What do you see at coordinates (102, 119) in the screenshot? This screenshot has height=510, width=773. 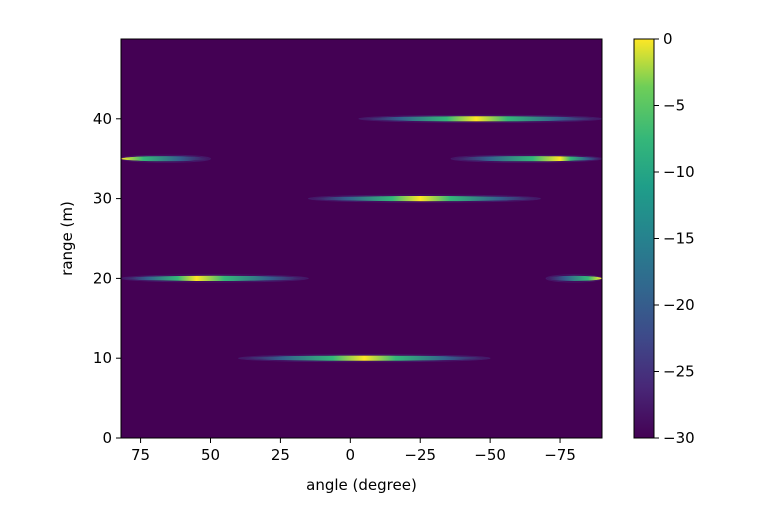 I see `y-tick-label: 40` at bounding box center [102, 119].